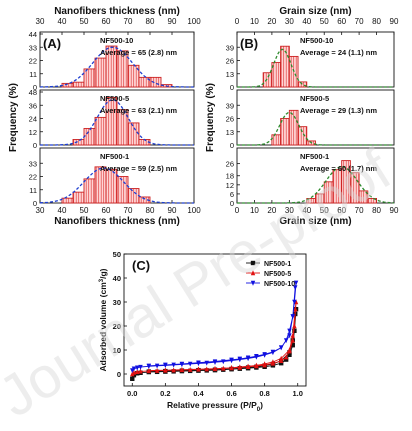 The width and height of the screenshot is (412, 431). I want to click on y-tick-label: 36, so click(33, 105).